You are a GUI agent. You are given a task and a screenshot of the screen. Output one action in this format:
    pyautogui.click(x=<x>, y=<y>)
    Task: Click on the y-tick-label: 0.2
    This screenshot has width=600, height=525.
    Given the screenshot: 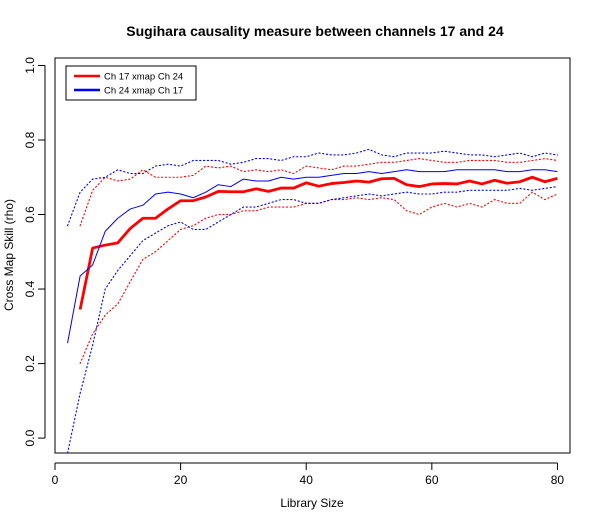 What is the action you would take?
    pyautogui.click(x=30, y=363)
    